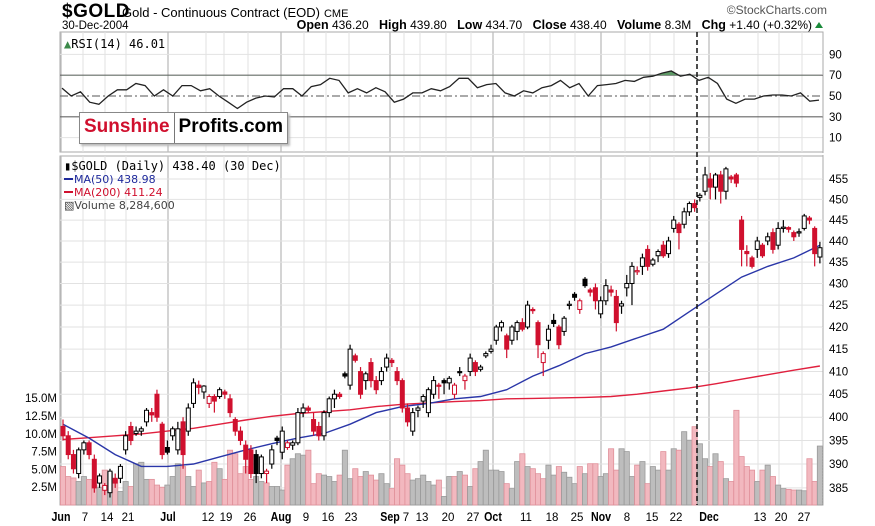 Image resolution: width=875 pixels, height=526 pixels. I want to click on close-label: Close, so click(549, 25).